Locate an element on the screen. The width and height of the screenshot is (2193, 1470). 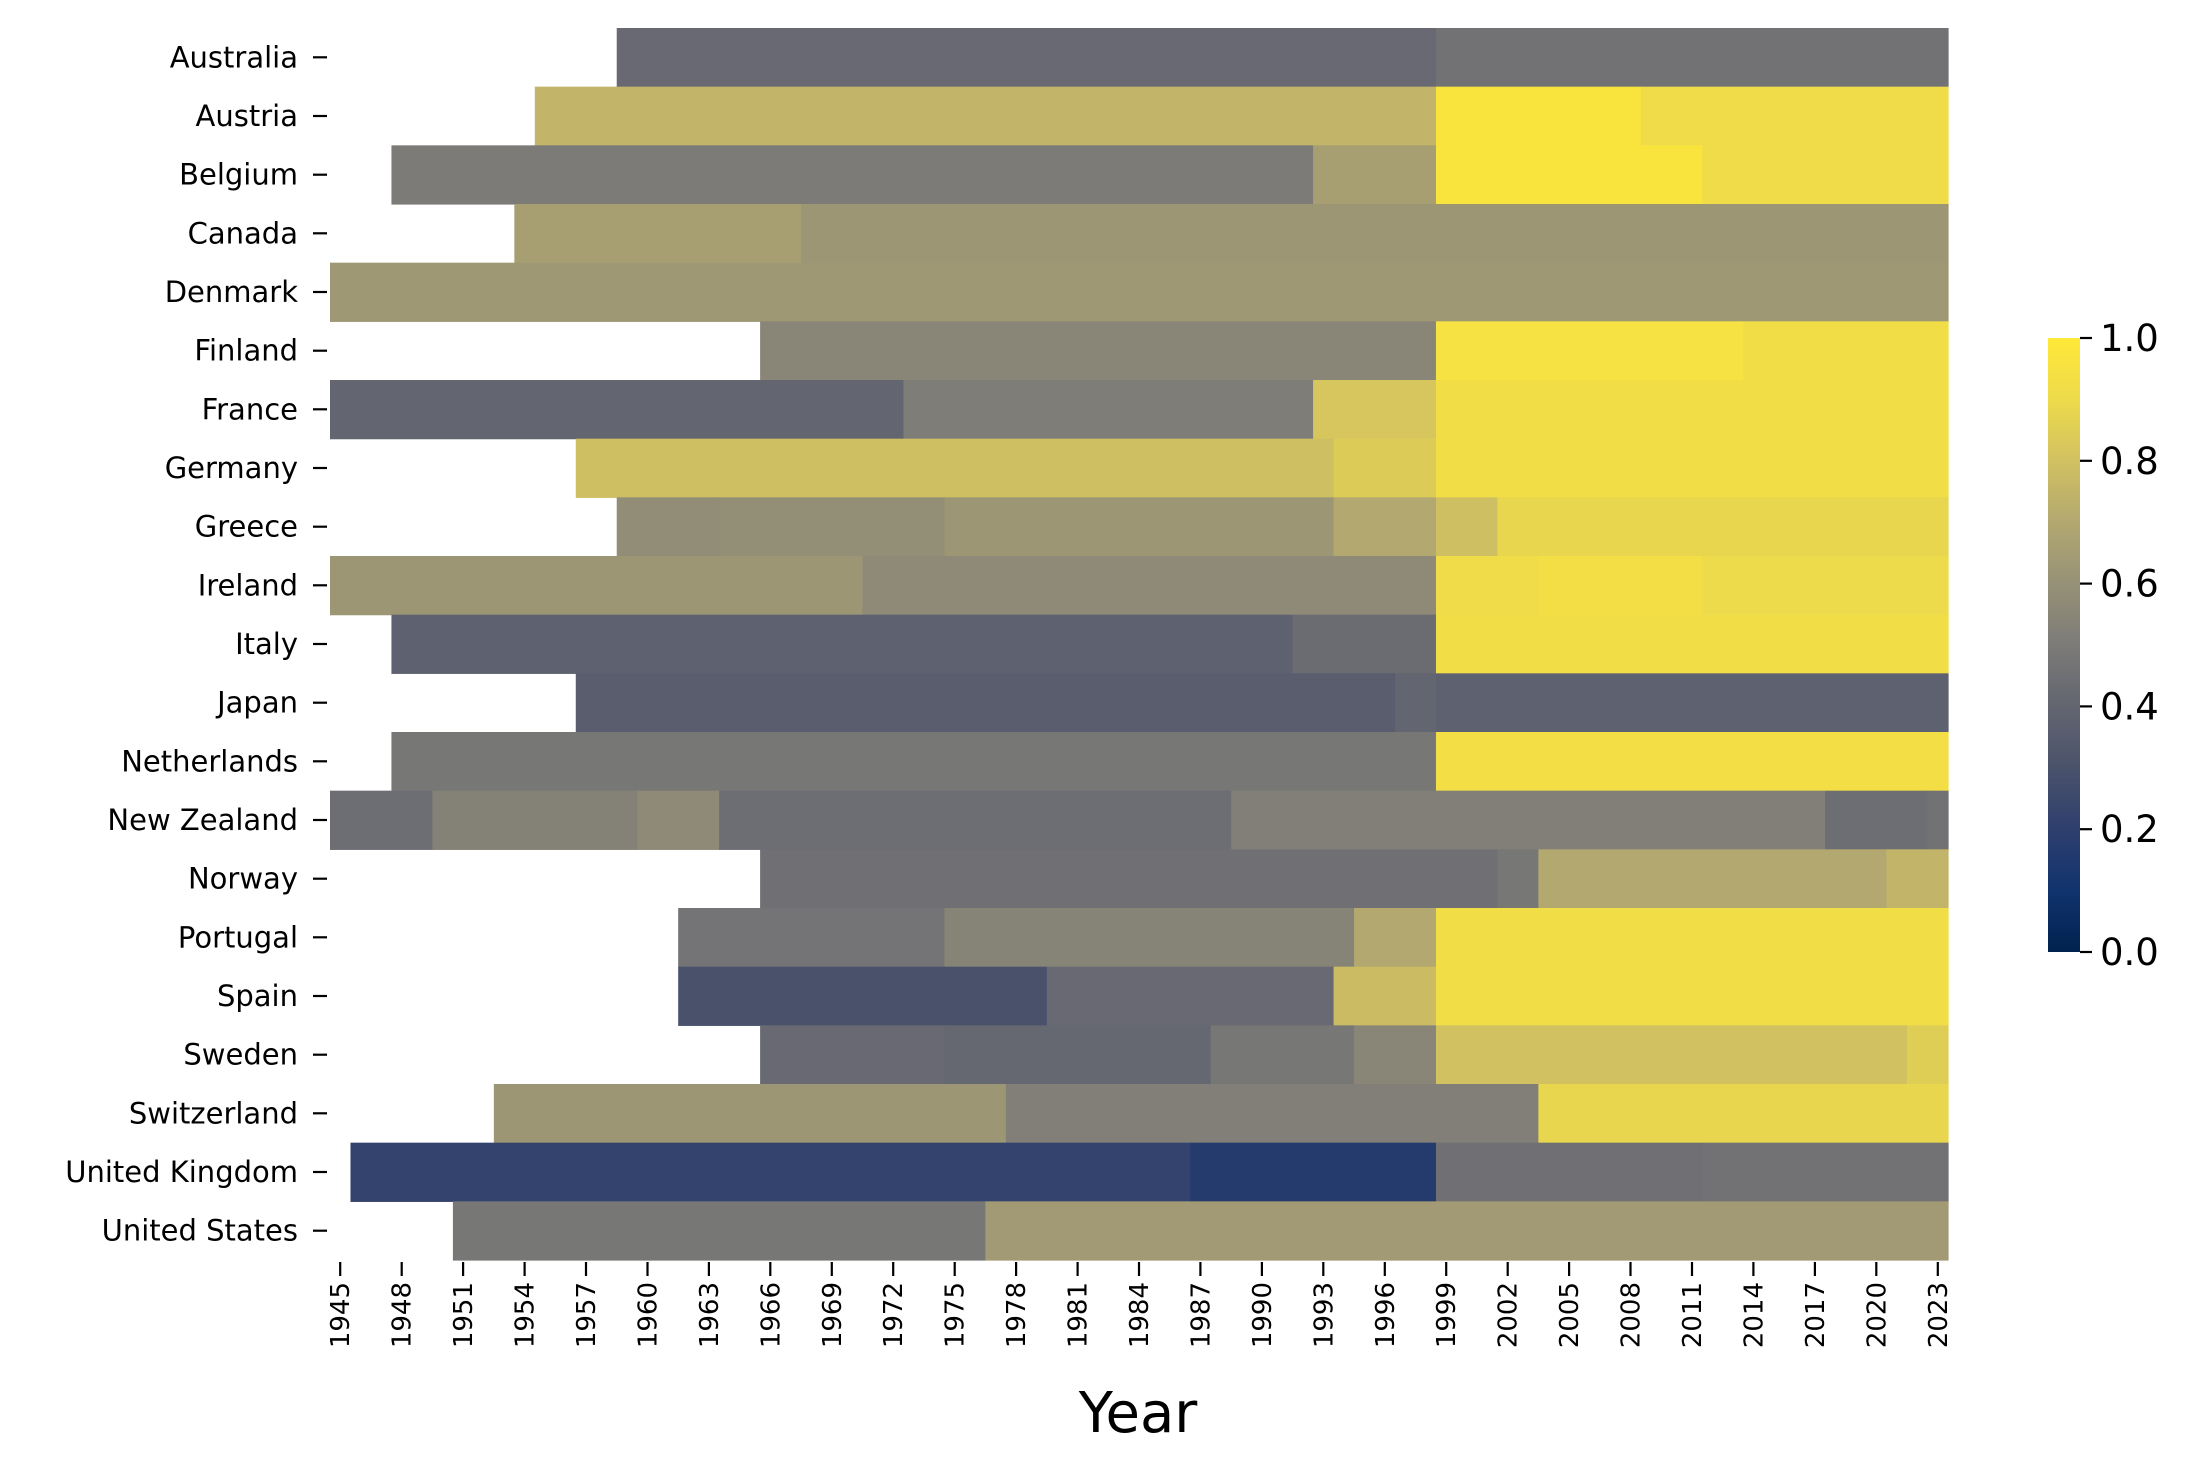
cell-france-1973-1992 is located at coordinates (1108, 410).